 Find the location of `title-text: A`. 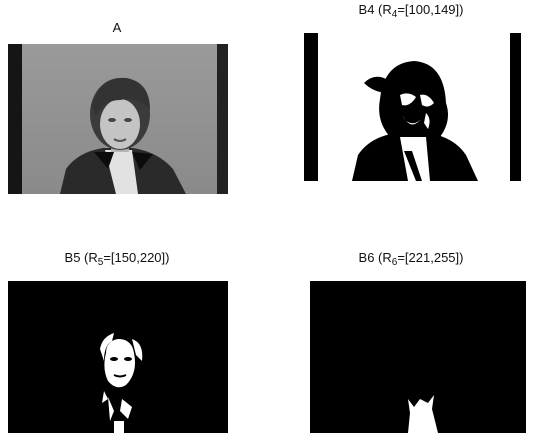

title-text: A is located at coordinates (117, 27).